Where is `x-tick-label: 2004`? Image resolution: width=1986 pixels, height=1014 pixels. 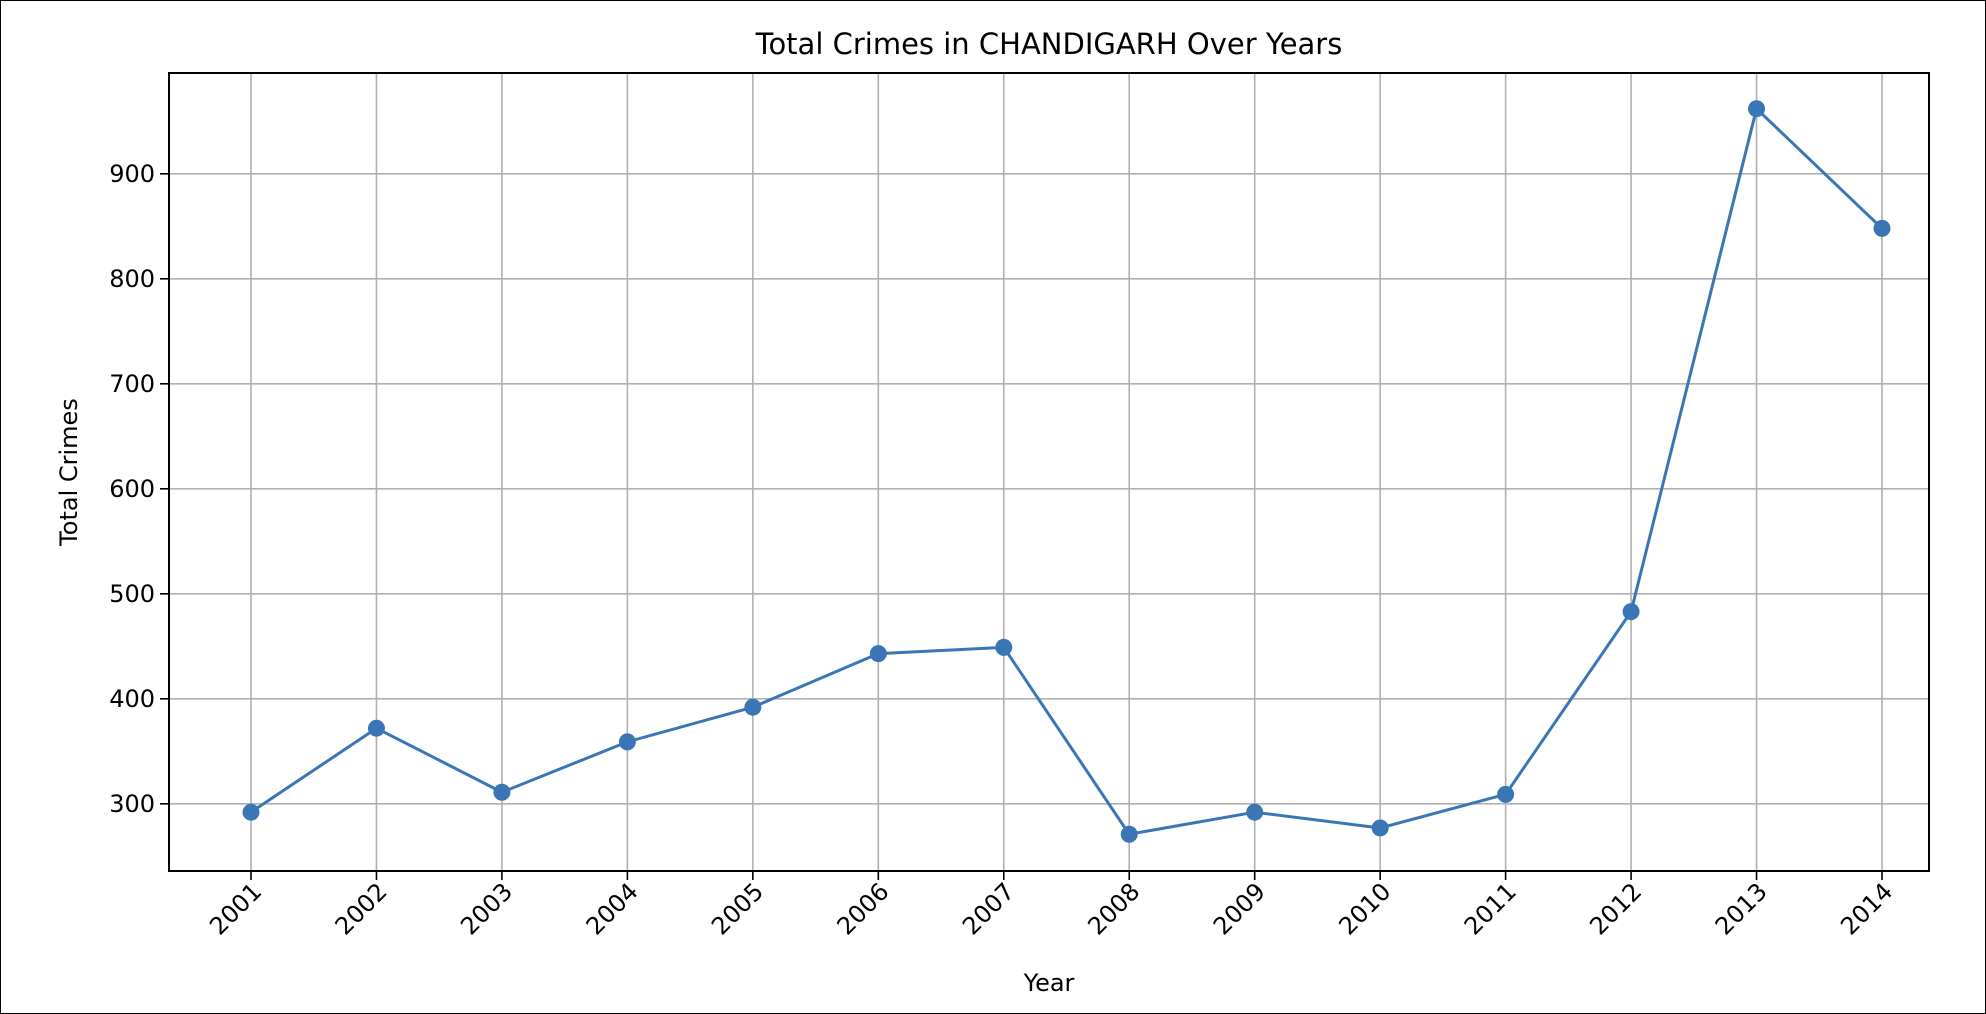 x-tick-label: 2004 is located at coordinates (612, 908).